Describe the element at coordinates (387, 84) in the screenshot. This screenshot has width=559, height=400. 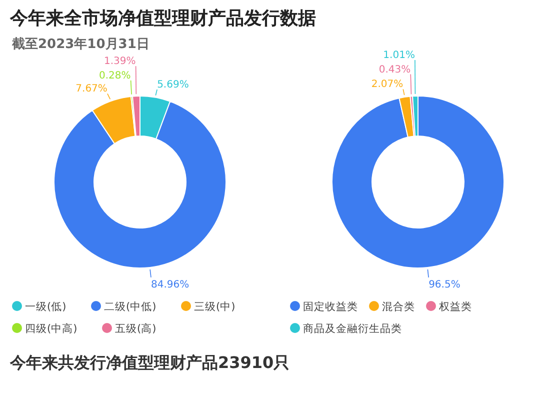
I see `data-label: 2.07%` at that location.